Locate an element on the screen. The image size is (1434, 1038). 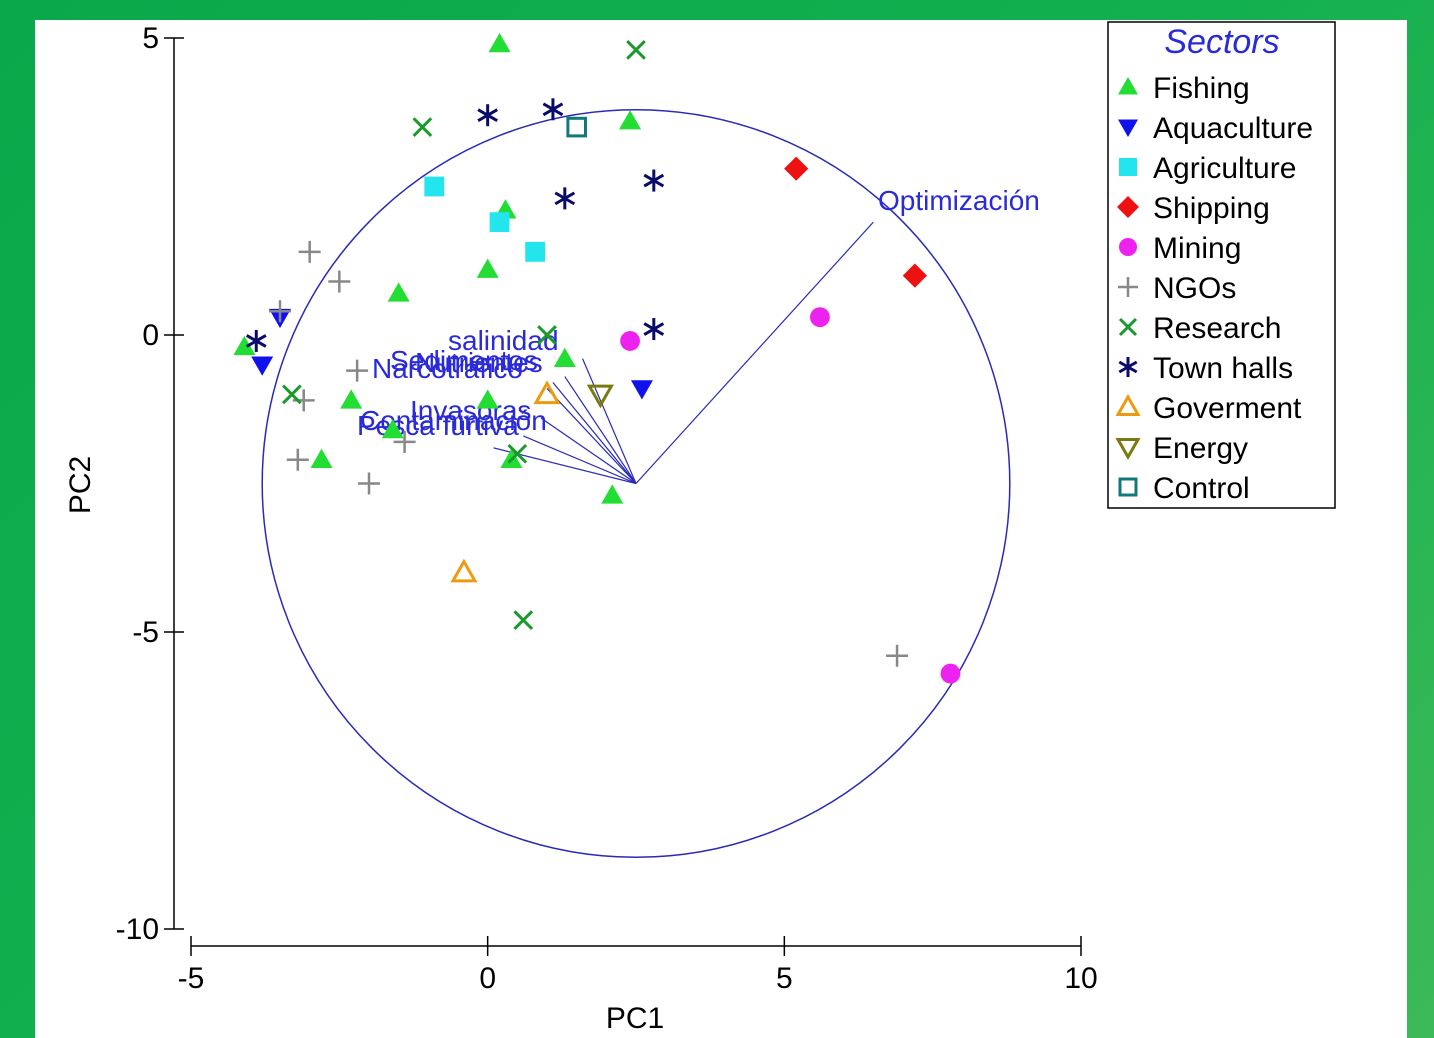
legend-box is located at coordinates (1221, 265).